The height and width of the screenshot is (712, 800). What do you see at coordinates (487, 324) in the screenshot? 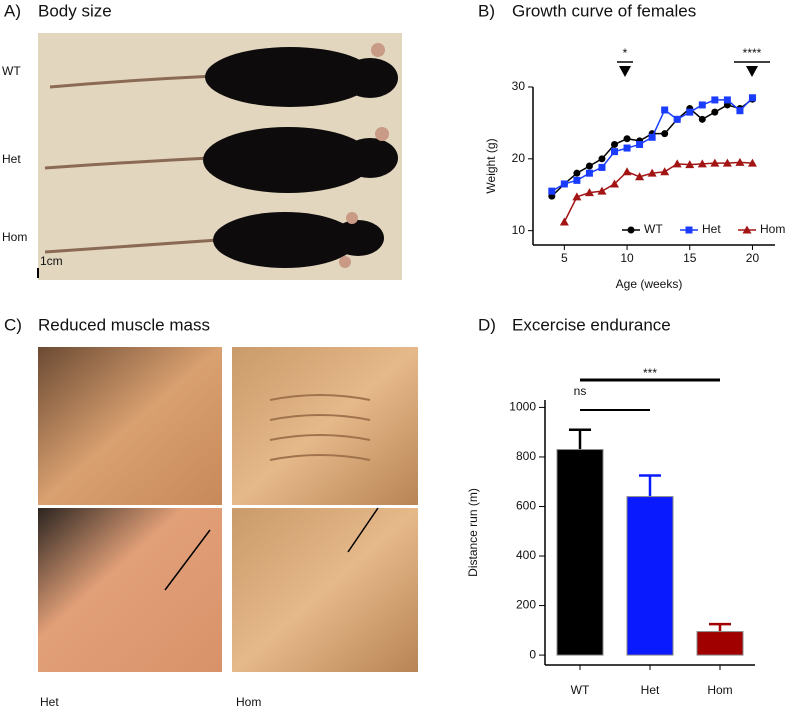
I see `panel-letter: D)` at bounding box center [487, 324].